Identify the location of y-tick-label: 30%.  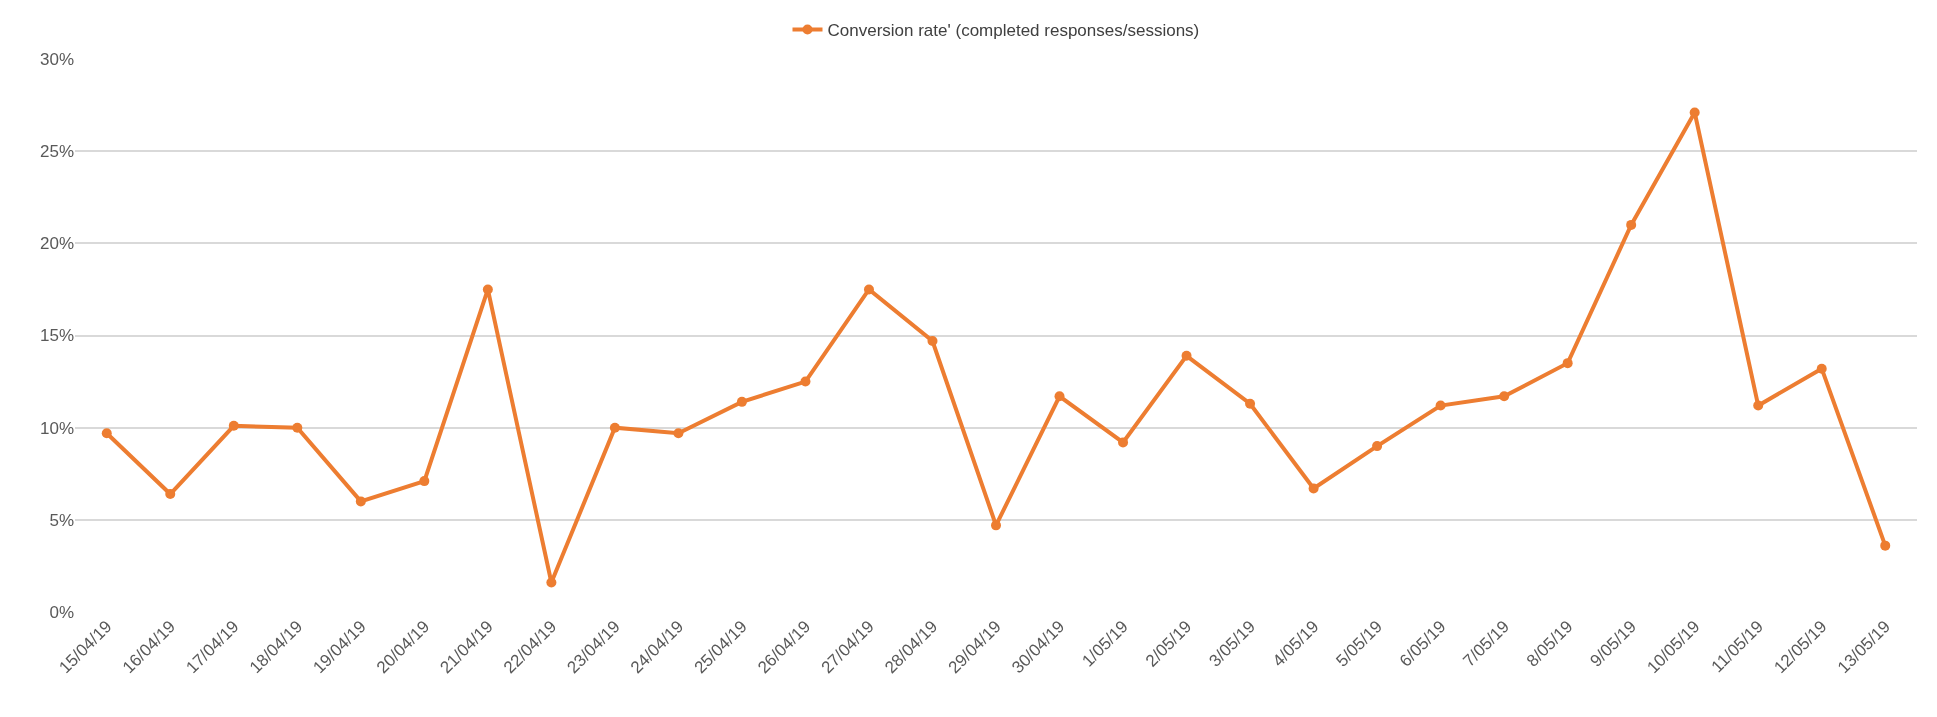
(56, 59).